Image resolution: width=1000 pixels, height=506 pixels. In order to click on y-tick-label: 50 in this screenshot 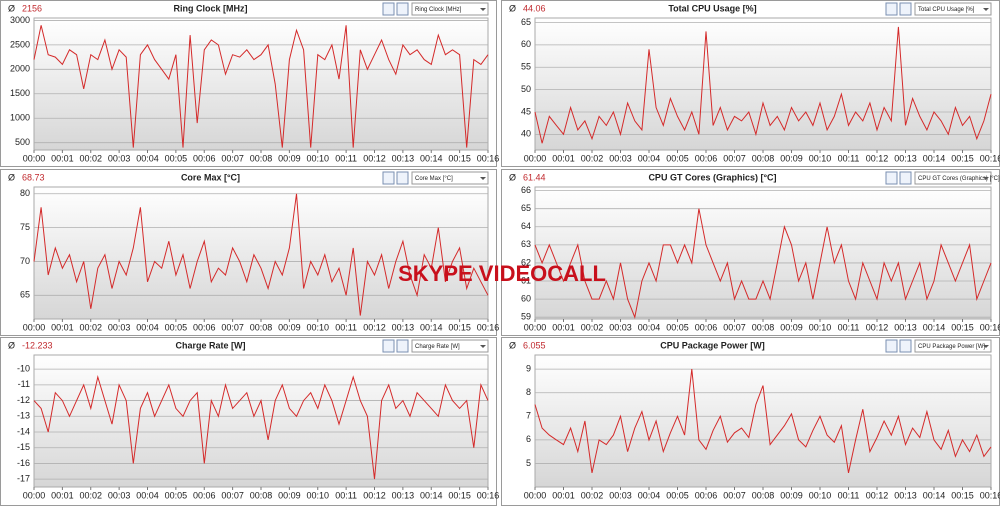, I will do `click(526, 89)`.